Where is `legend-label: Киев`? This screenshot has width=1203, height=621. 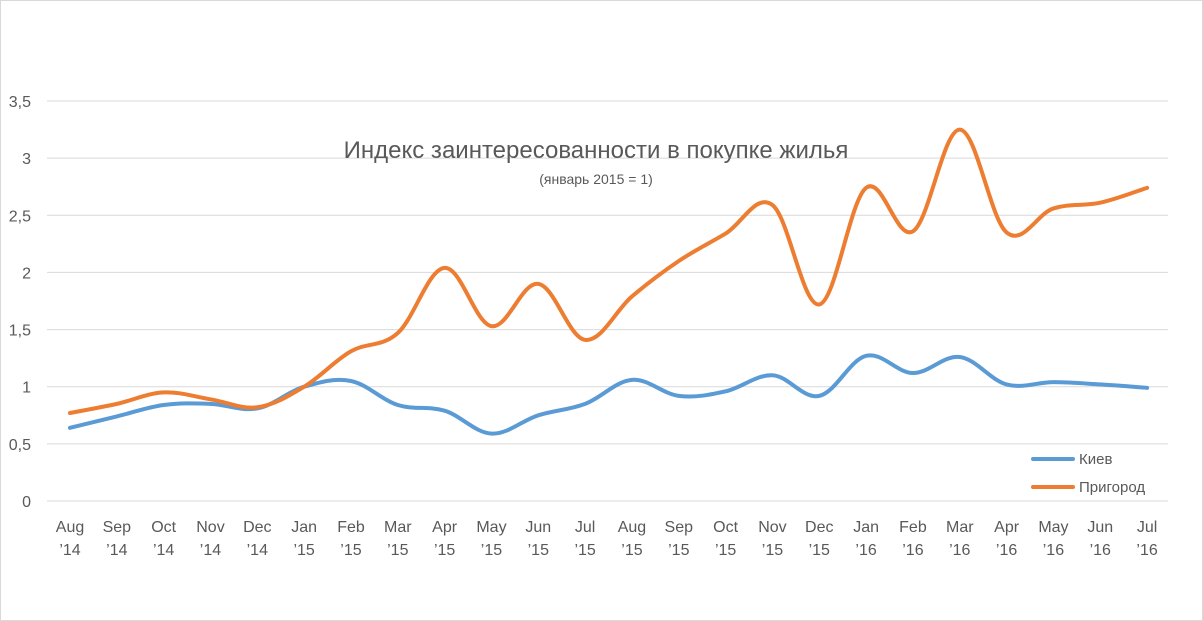 legend-label: Киев is located at coordinates (1095, 459).